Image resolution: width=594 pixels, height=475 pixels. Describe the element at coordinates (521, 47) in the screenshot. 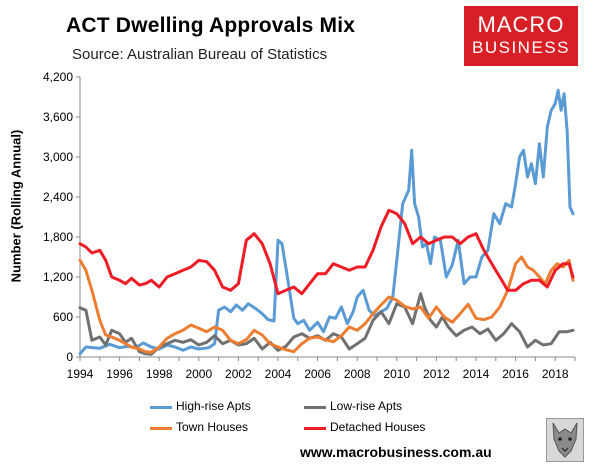

I see `logo-text-business: BUSINESS` at that location.